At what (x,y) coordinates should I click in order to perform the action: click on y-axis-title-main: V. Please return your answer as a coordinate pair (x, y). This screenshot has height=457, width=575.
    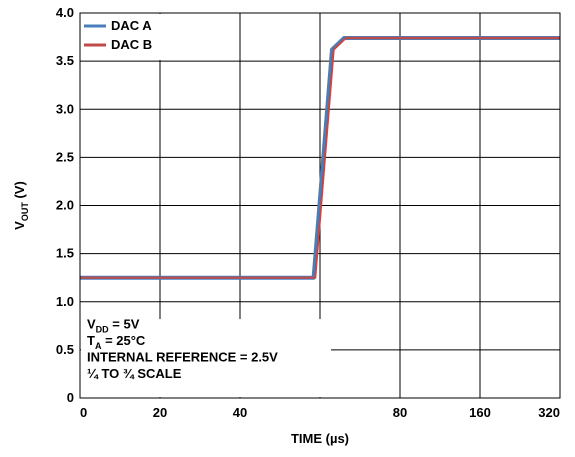
    Looking at the image, I should click on (19, 225).